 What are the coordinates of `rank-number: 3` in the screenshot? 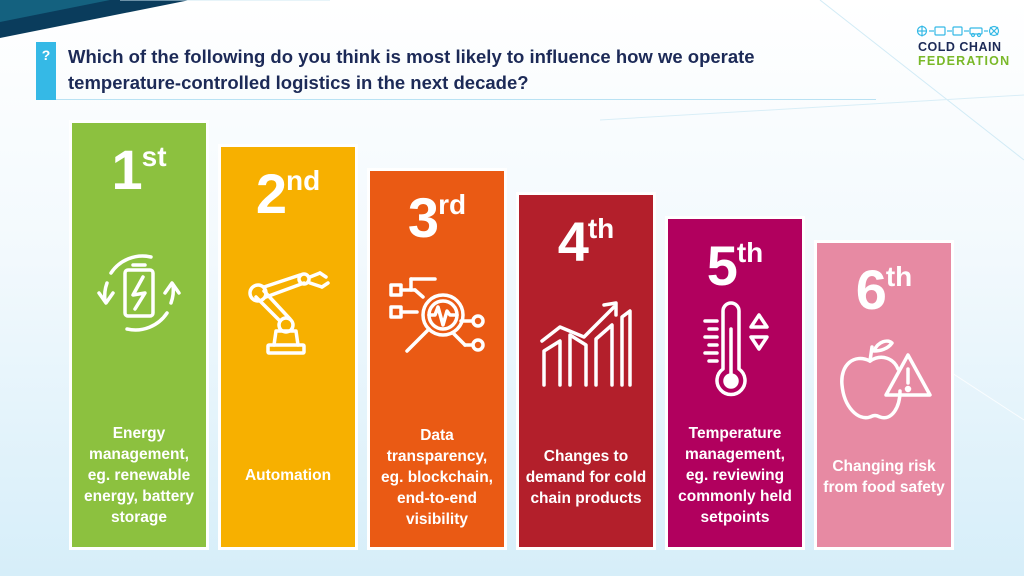 It's located at (423, 217).